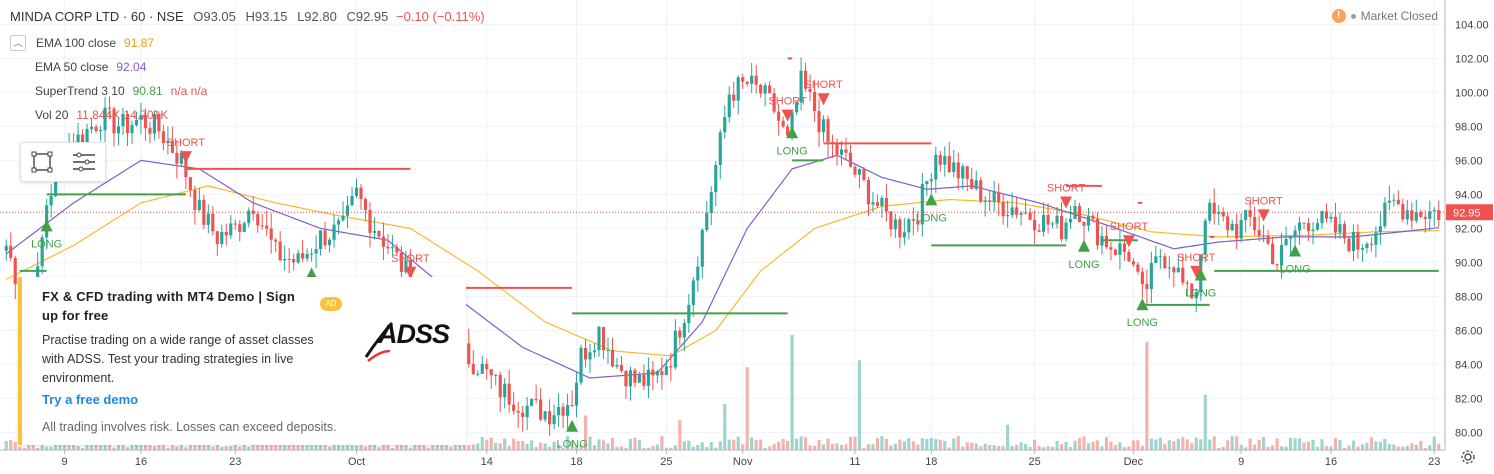 The width and height of the screenshot is (1494, 474). Describe the element at coordinates (90, 399) in the screenshot. I see `ad-cta-link: Try a free demo` at that location.